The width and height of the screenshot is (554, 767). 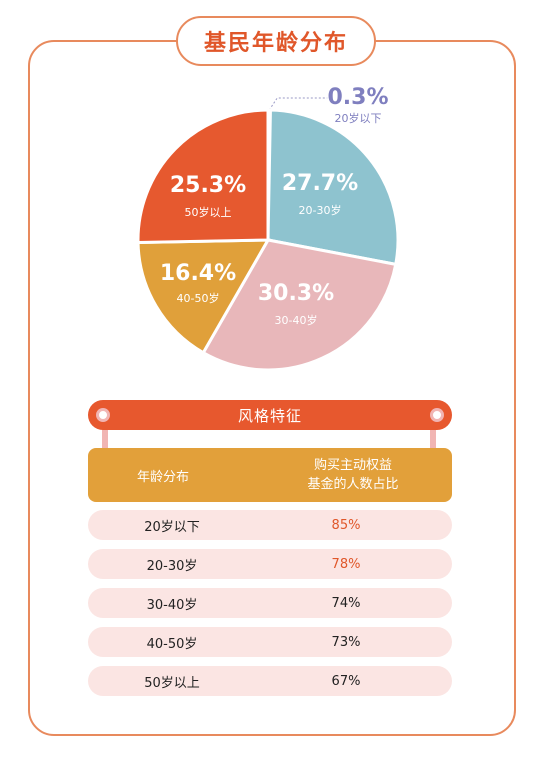 I want to click on table-header: 年龄分布 购买主动权益 基金的人数占比, so click(x=270, y=475).